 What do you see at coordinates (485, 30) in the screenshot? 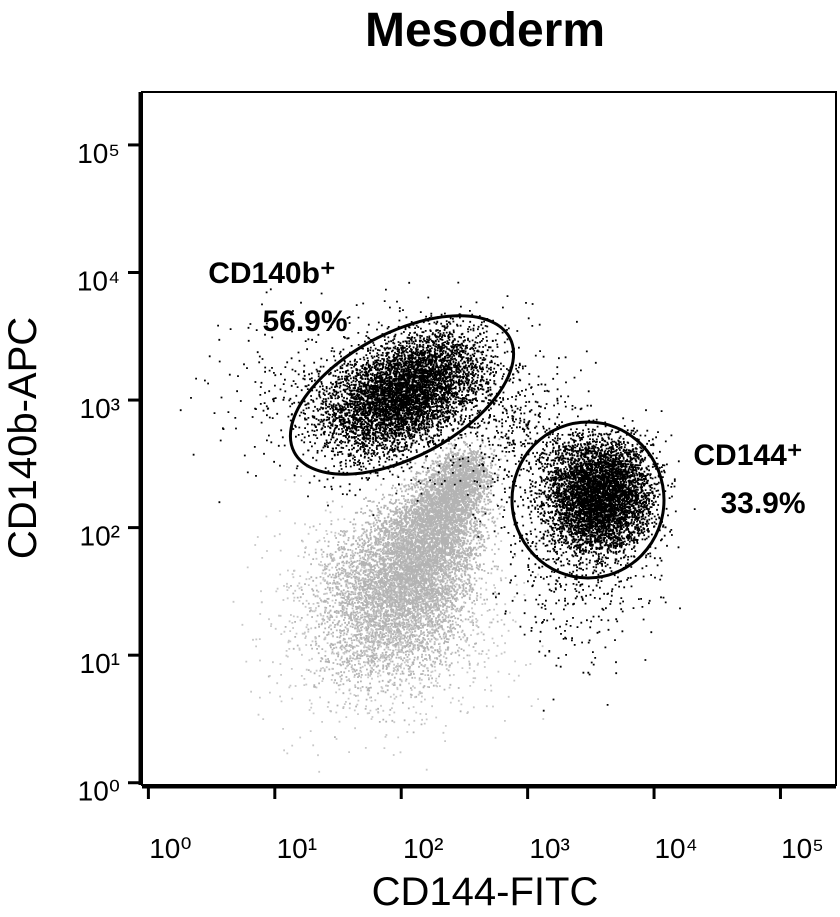
I see `chart-title: Mesoderm` at bounding box center [485, 30].